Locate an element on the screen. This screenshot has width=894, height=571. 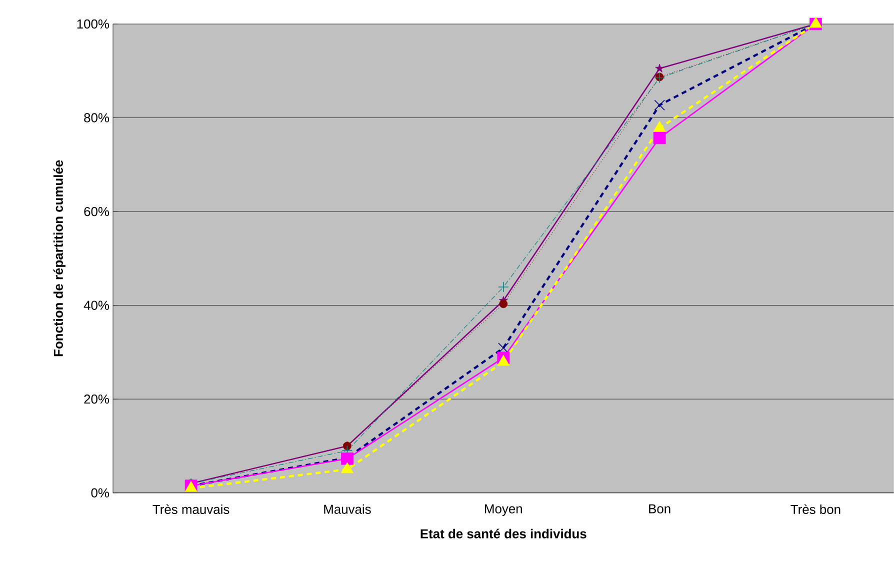
y-tick-label: 20% is located at coordinates (97, 399).